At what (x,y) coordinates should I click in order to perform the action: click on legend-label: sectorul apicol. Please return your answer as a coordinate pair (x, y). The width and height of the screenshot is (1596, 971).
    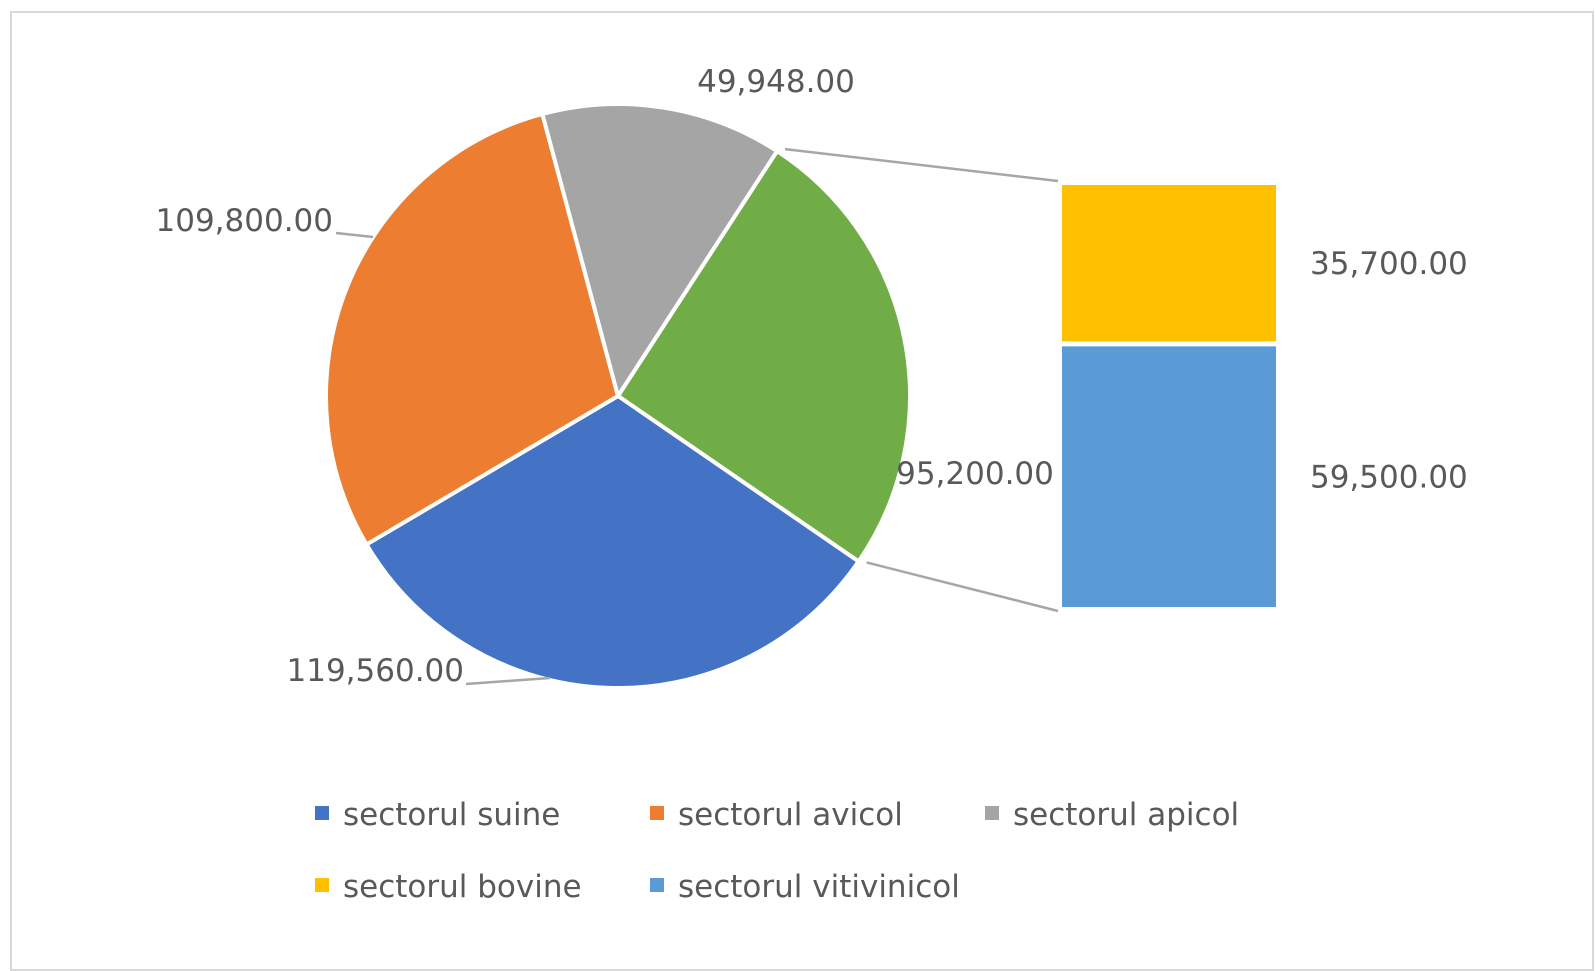
    Looking at the image, I should click on (1126, 815).